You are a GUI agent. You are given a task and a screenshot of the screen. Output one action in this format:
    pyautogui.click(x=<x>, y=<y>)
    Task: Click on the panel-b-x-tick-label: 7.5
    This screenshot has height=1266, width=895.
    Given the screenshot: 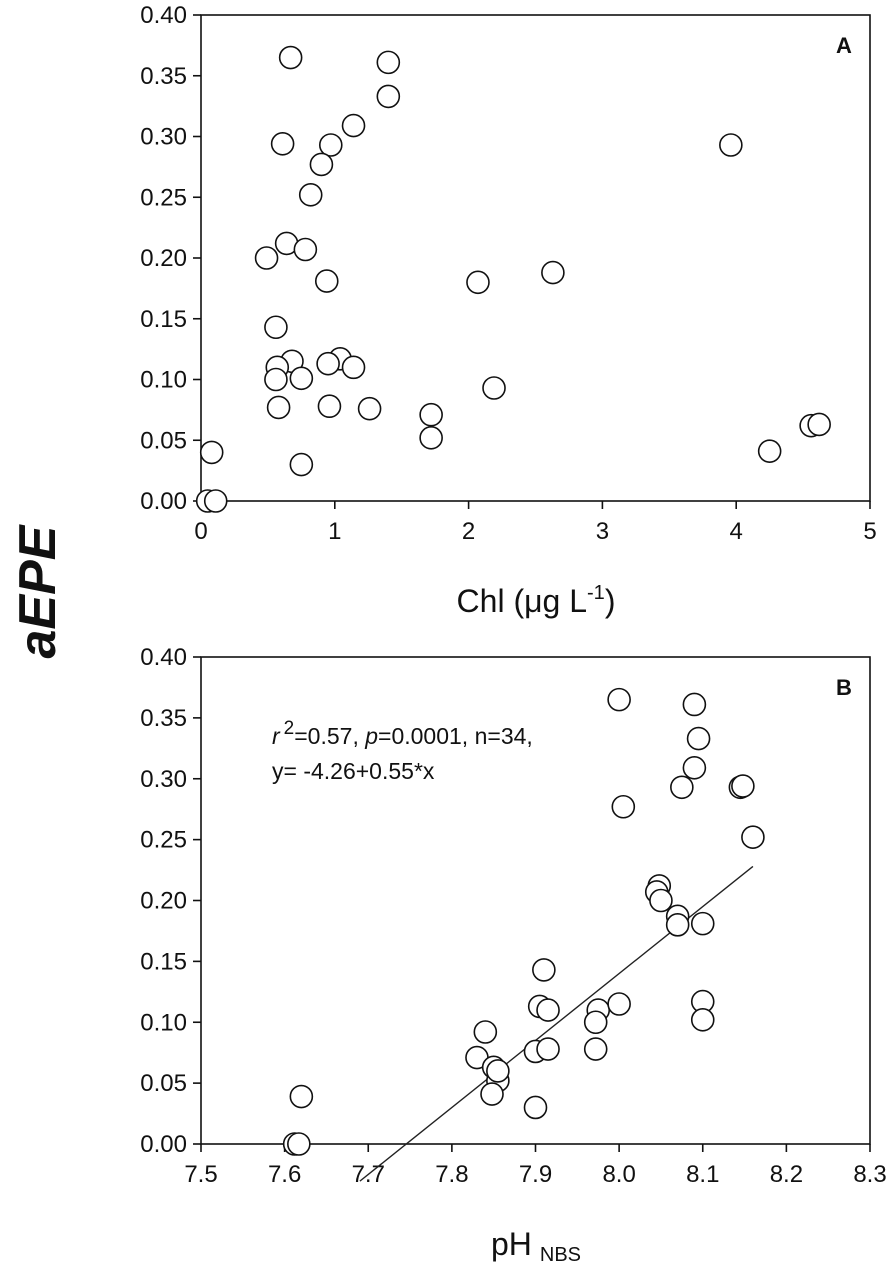 What is the action you would take?
    pyautogui.click(x=200, y=1174)
    